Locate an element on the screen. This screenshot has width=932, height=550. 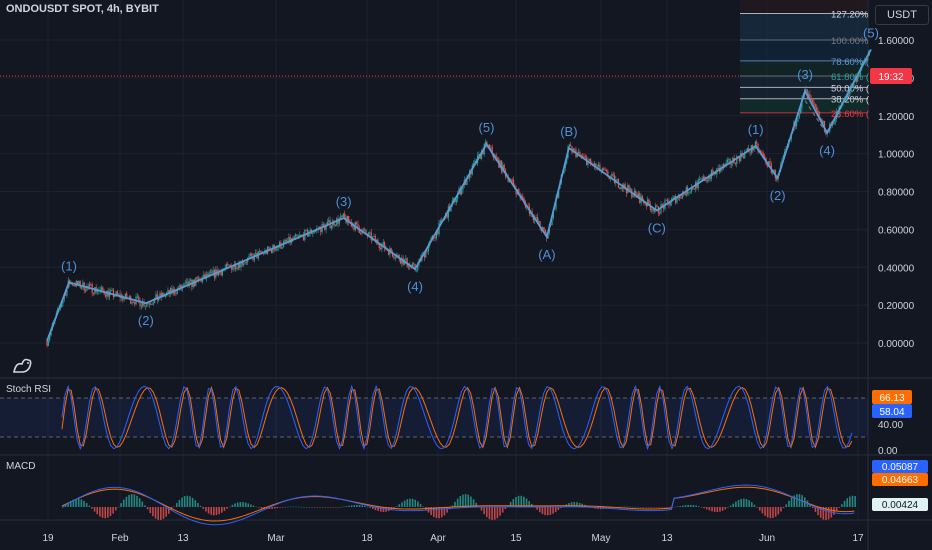
macd-value-badge is located at coordinates (900, 504).